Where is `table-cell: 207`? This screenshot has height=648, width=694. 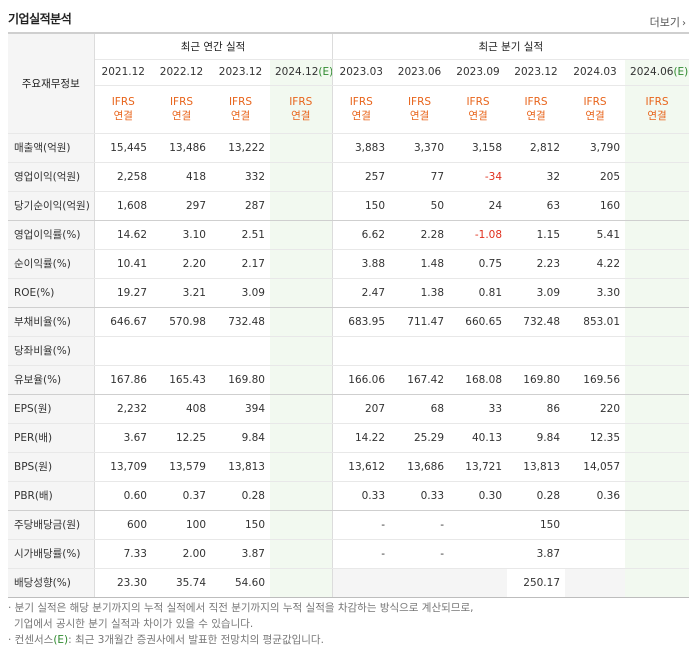 table-cell: 207 is located at coordinates (361, 409).